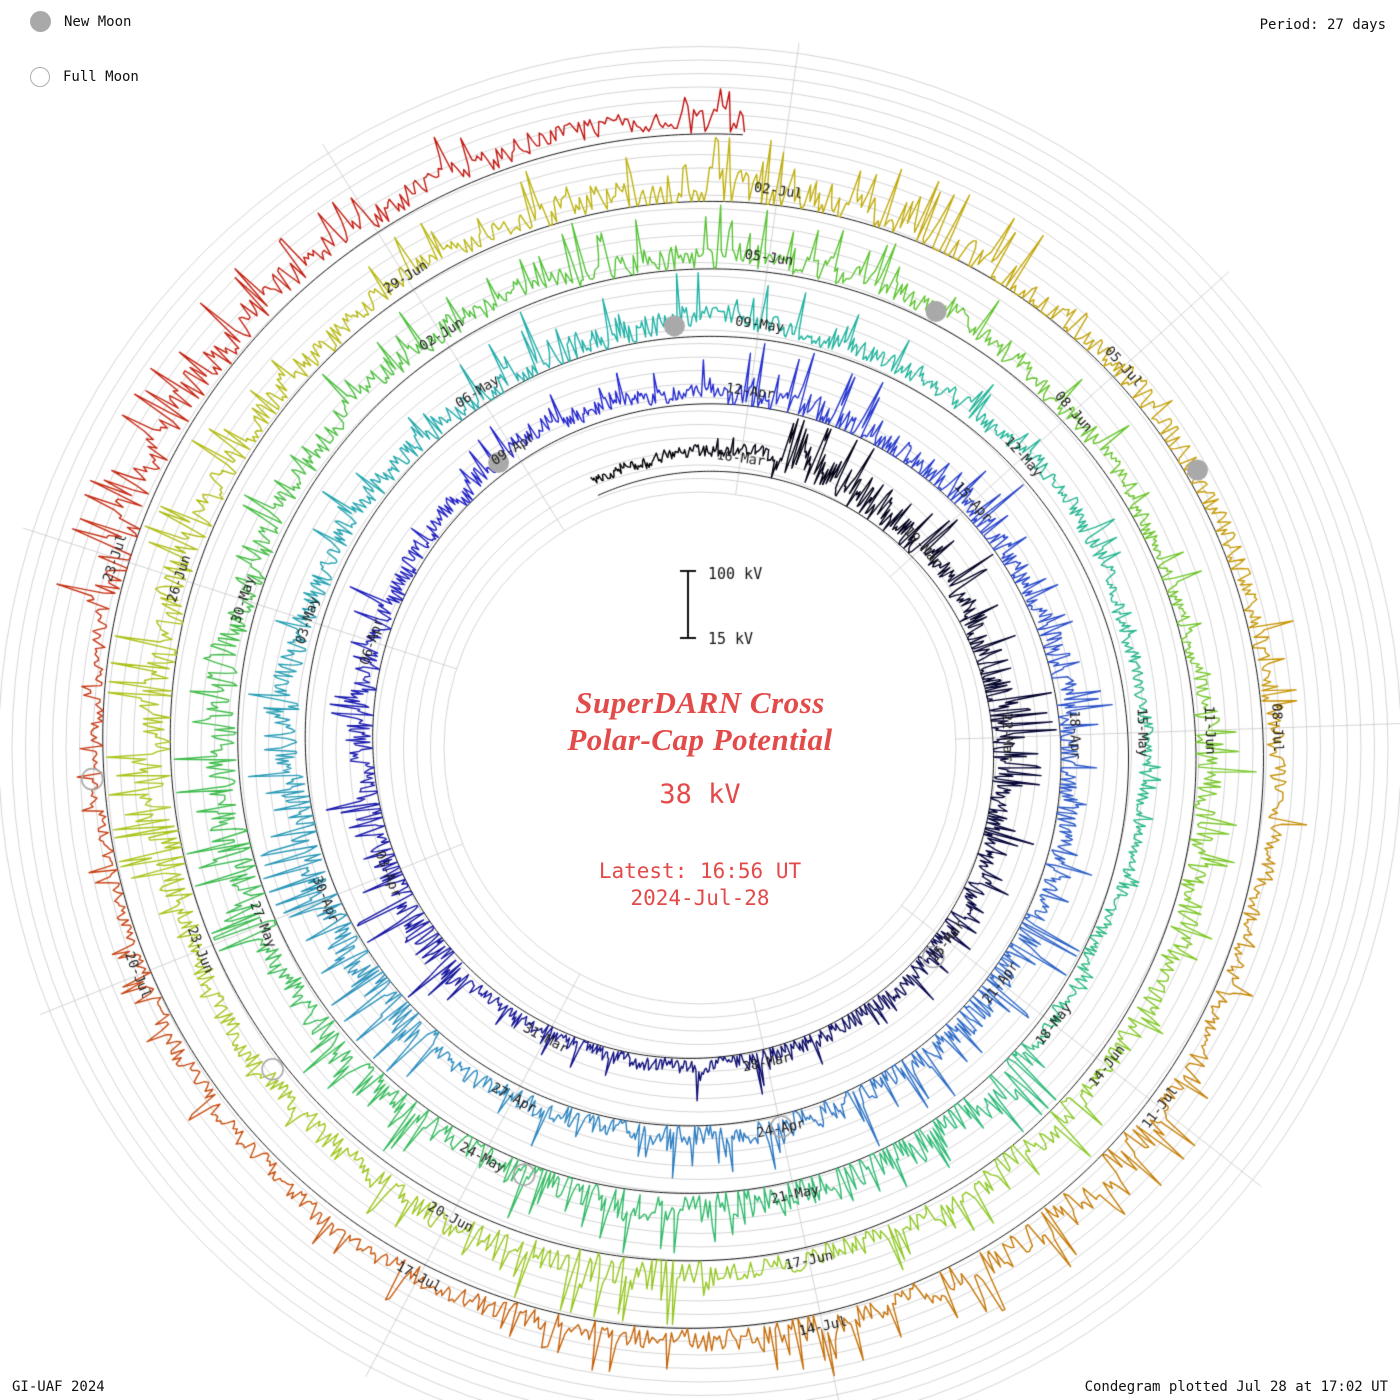  I want to click on full-moon-label: Full Moon, so click(101, 77).